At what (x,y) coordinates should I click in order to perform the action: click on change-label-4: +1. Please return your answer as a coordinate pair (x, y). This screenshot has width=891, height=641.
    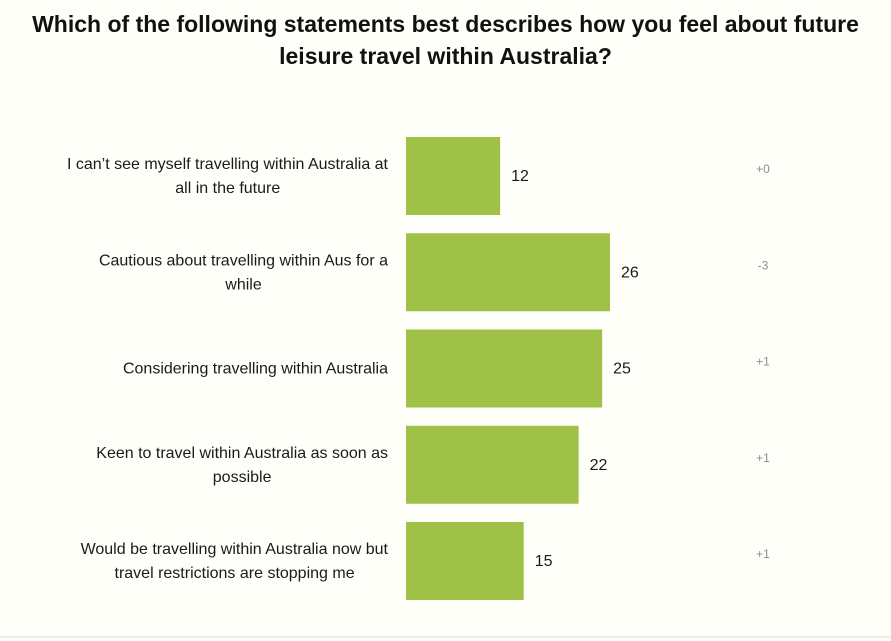
    Looking at the image, I should click on (763, 554).